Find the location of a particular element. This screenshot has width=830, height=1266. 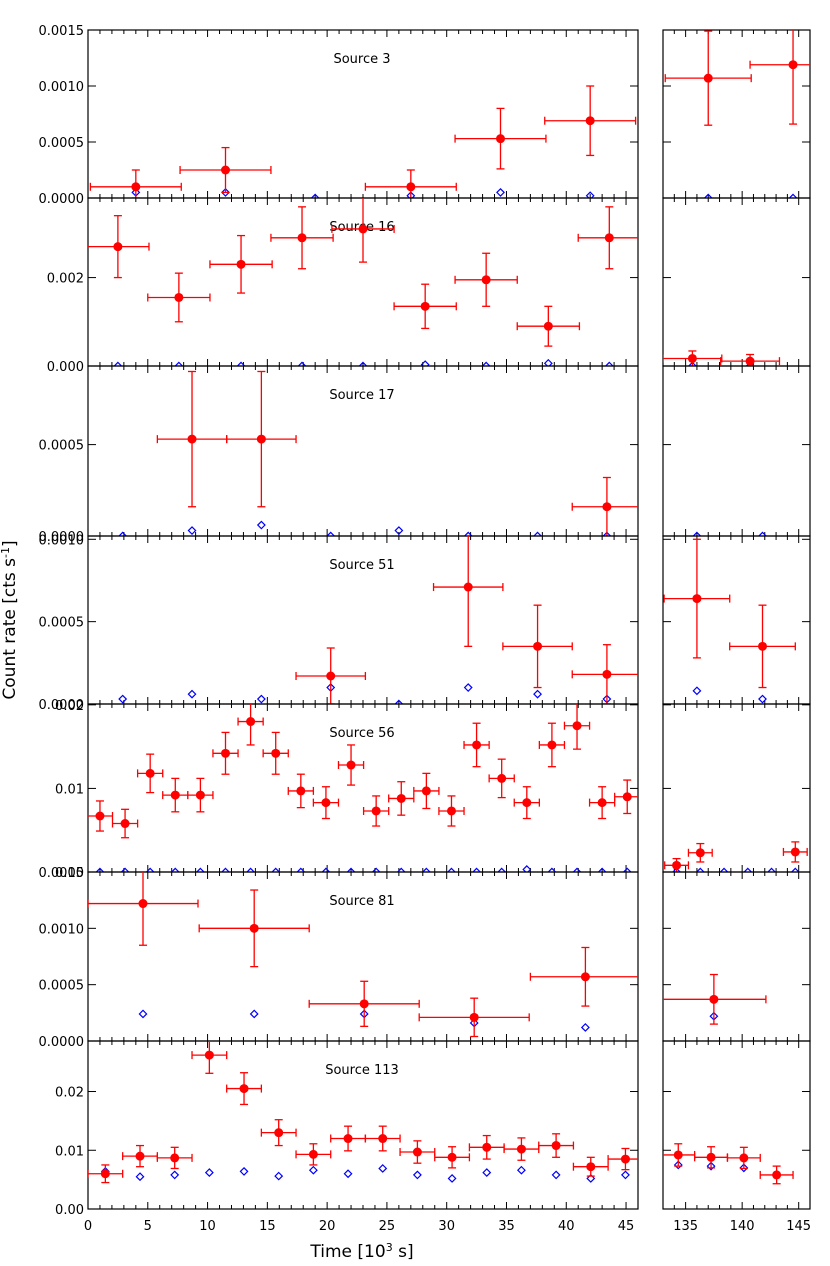

y-tick-label: 0.0005 is located at coordinates (62, 986).